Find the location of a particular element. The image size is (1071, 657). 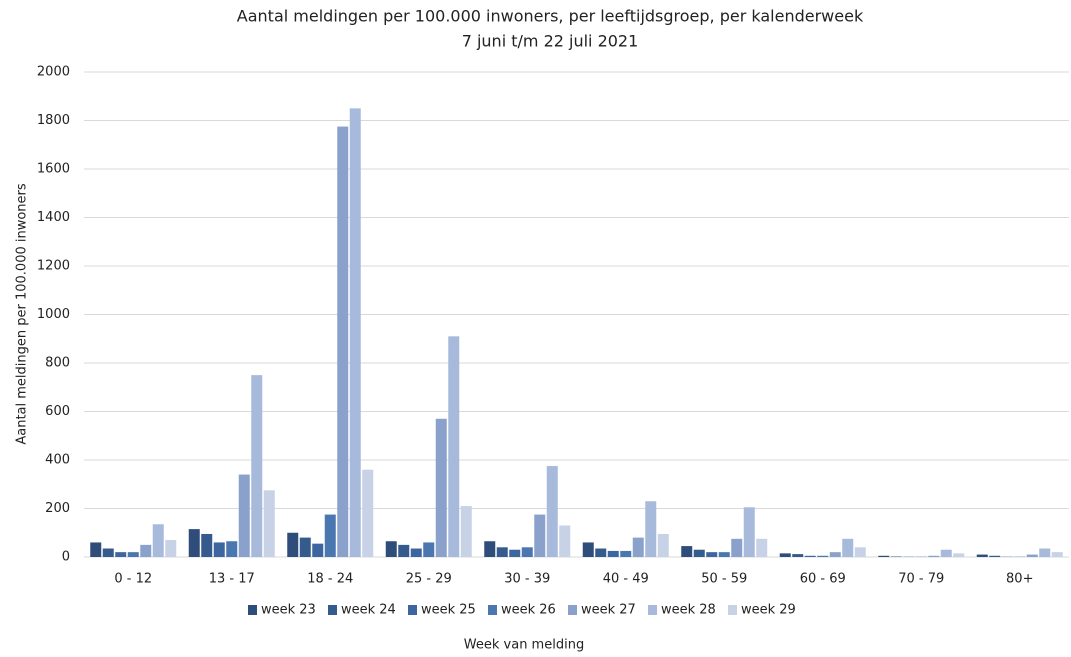

x-tick-label: 30 - 39 is located at coordinates (527, 579).